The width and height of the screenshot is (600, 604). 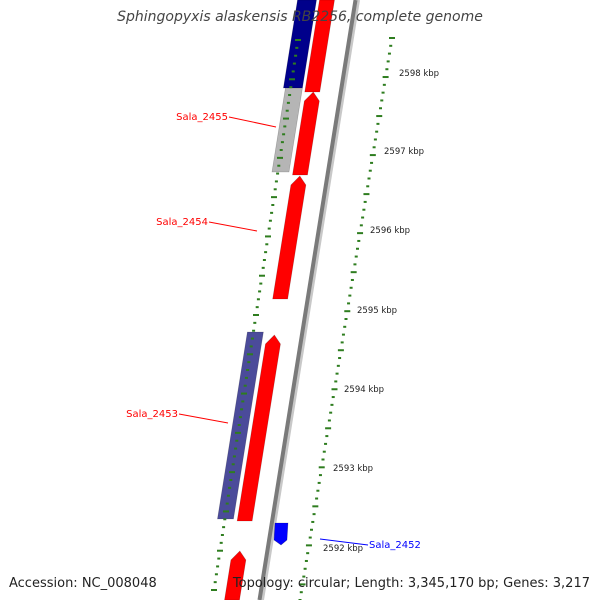 What do you see at coordinates (182, 222) in the screenshot?
I see `gene-label: Sala_2454` at bounding box center [182, 222].